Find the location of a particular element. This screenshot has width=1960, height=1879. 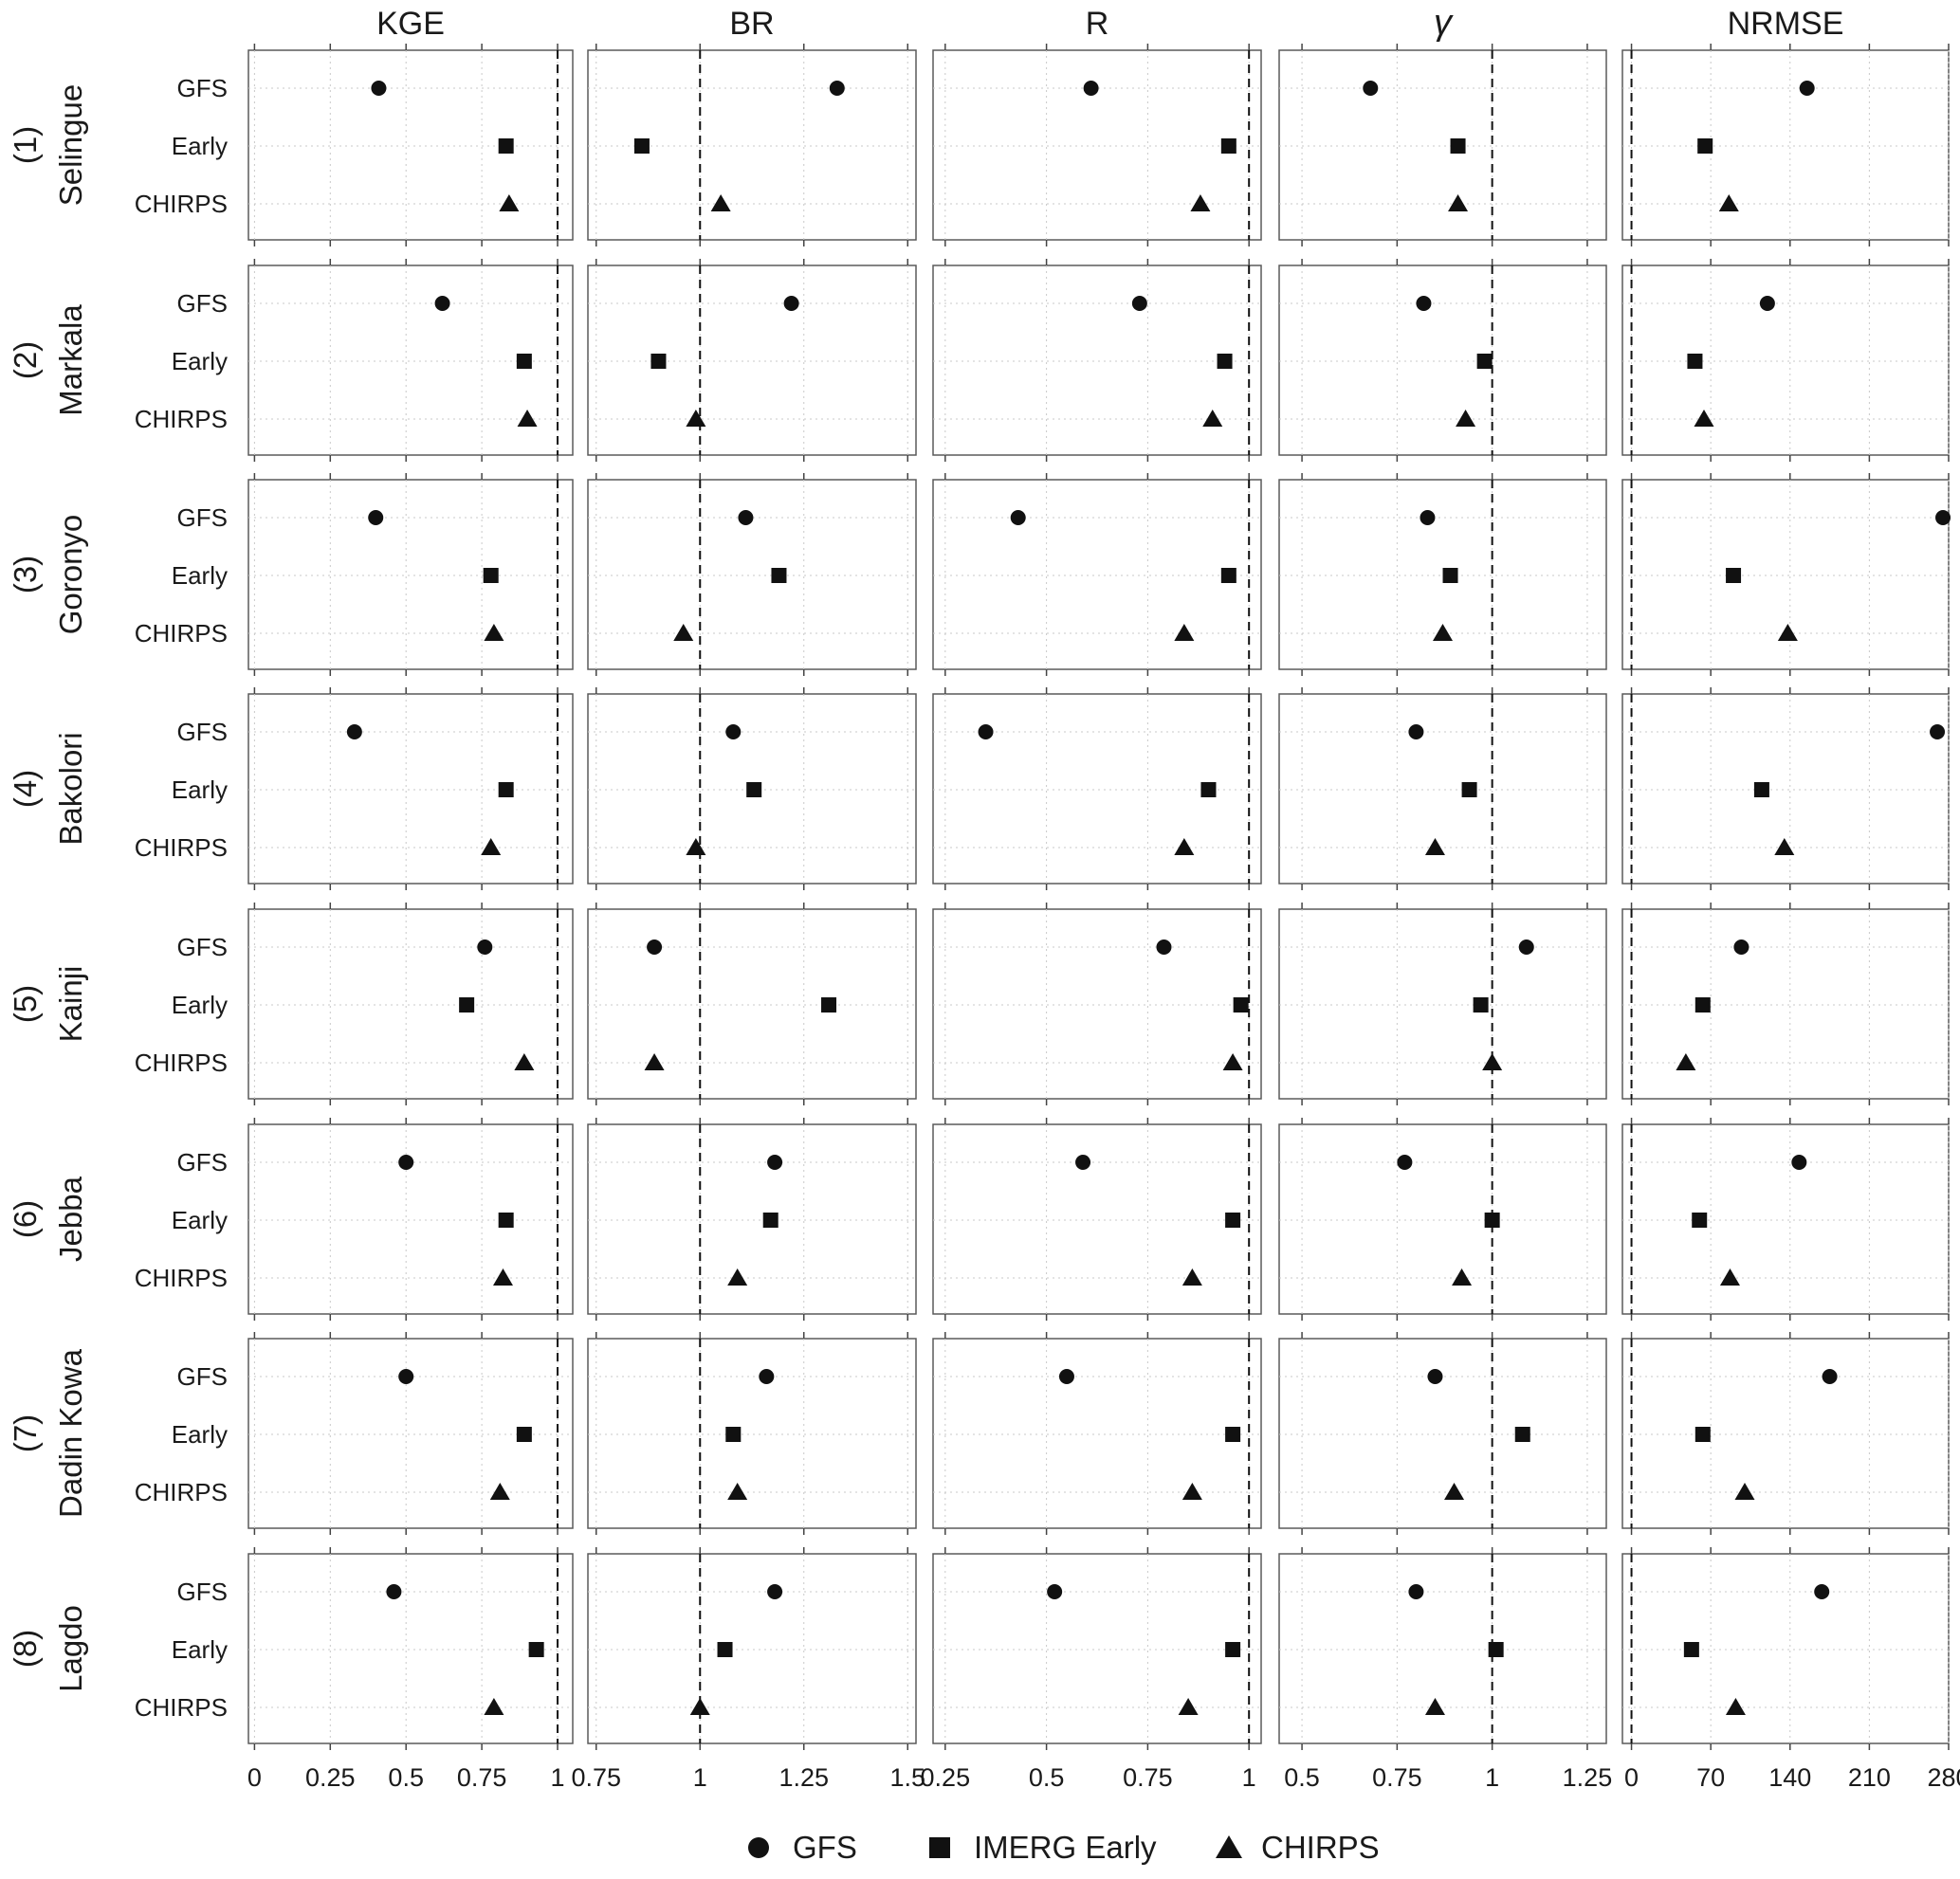

point-early-br is located at coordinates (770, 1220).